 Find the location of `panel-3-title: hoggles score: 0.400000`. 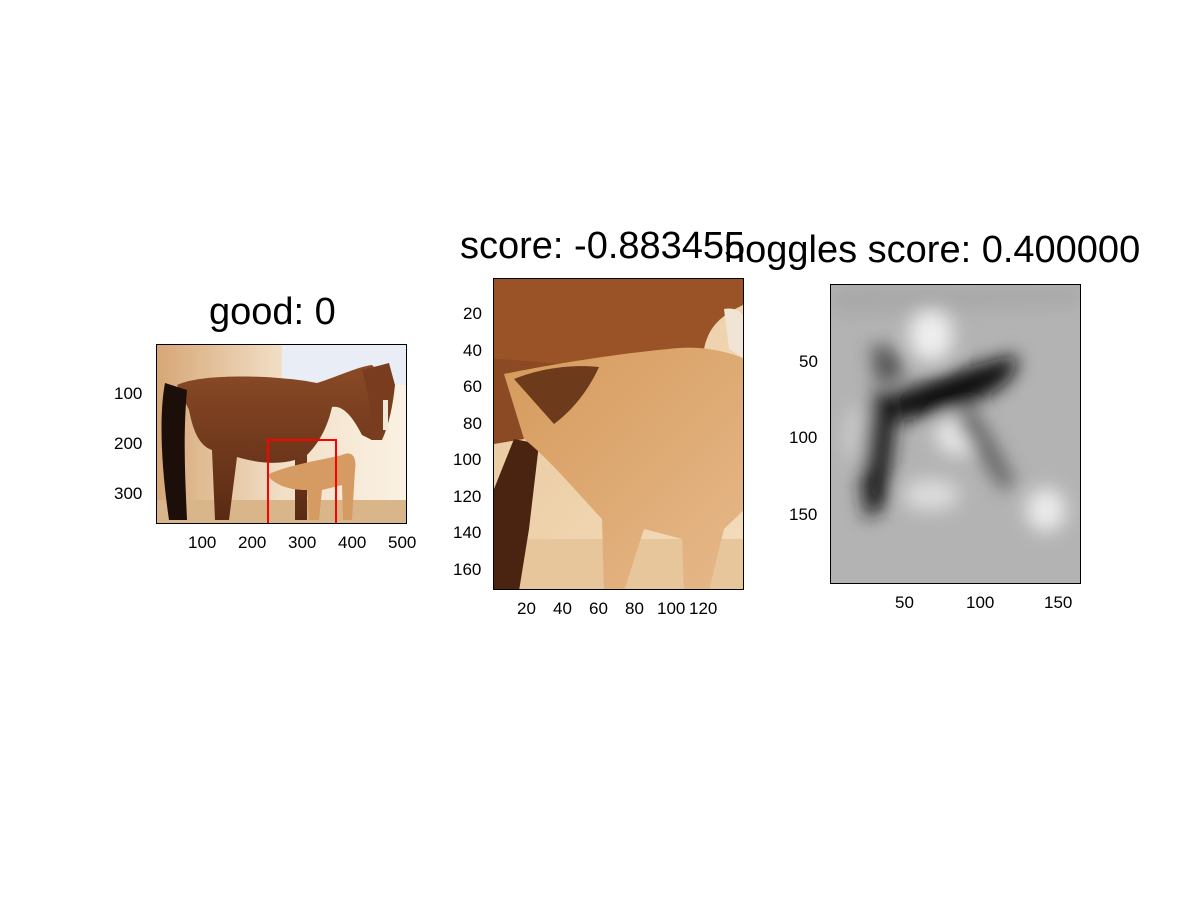

panel-3-title: hoggles score: 0.400000 is located at coordinates (932, 250).